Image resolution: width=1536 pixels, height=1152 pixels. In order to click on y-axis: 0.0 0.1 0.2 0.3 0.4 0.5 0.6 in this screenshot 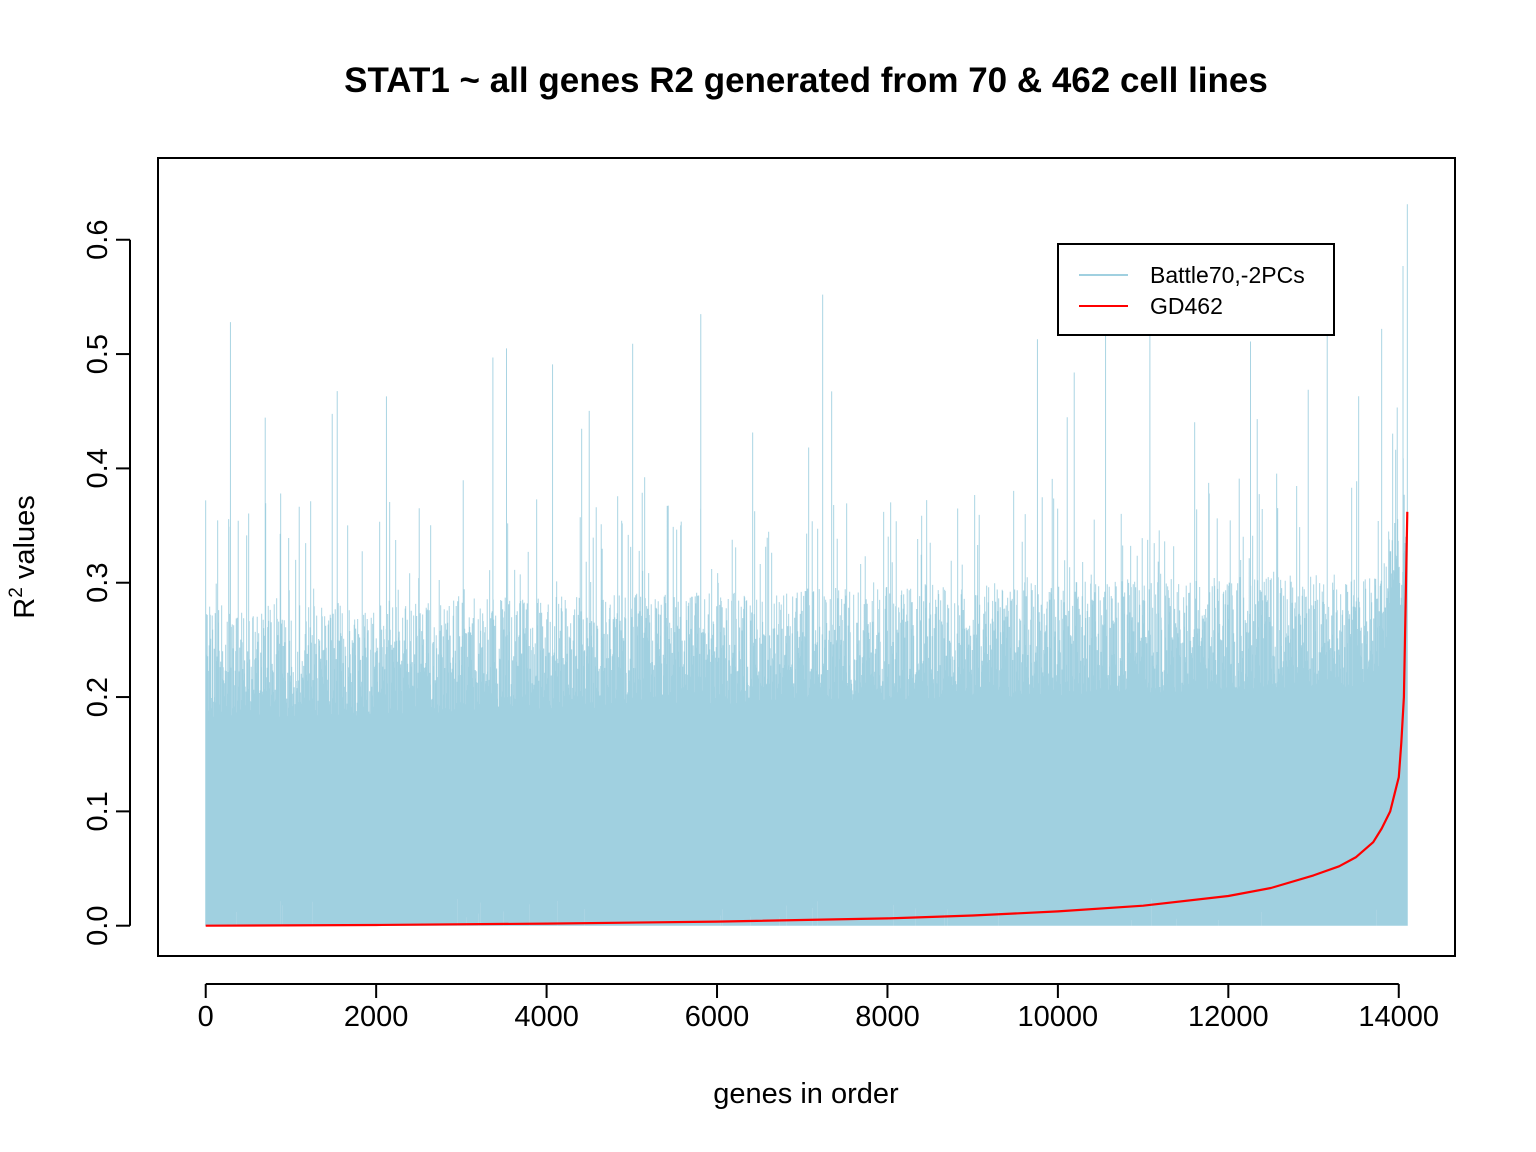, I will do `click(106, 583)`.